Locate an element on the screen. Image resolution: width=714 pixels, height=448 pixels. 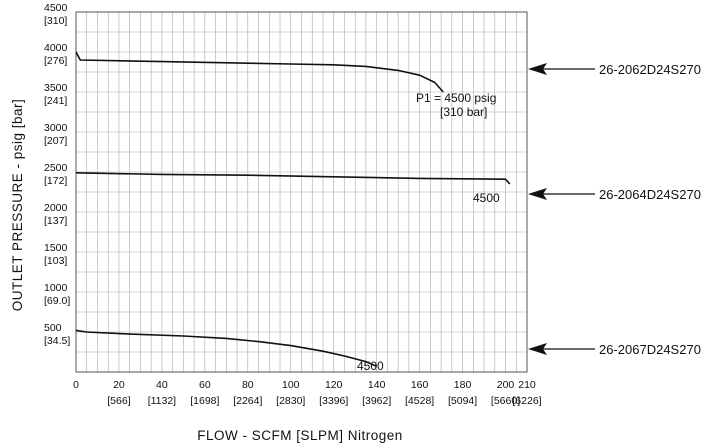
x-tick-sublabel: [2830] is located at coordinates (290, 401).